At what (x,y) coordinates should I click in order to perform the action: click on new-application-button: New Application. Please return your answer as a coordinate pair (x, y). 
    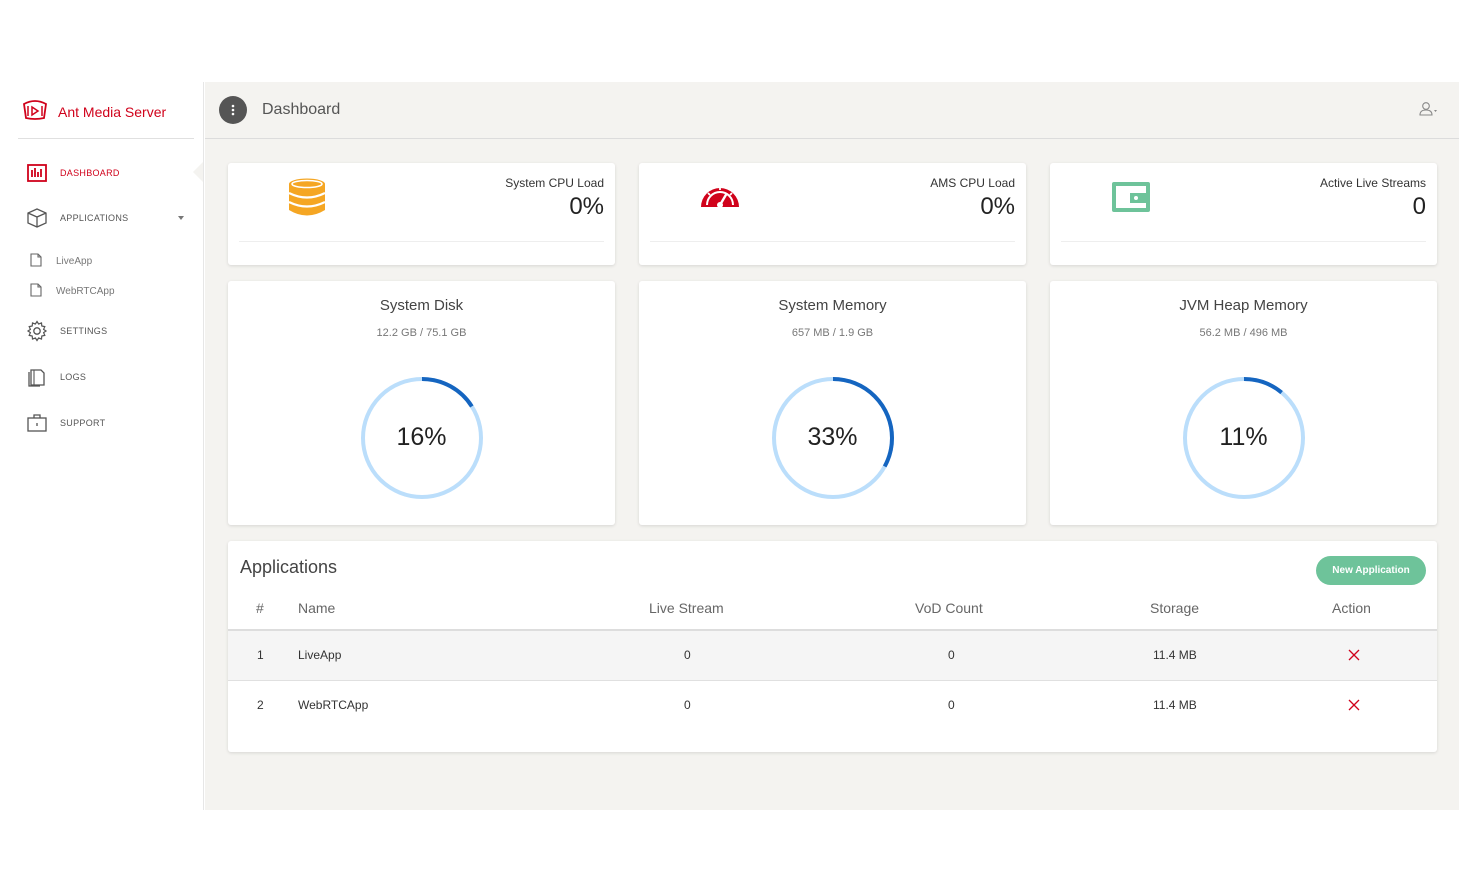
    Looking at the image, I should click on (1371, 570).